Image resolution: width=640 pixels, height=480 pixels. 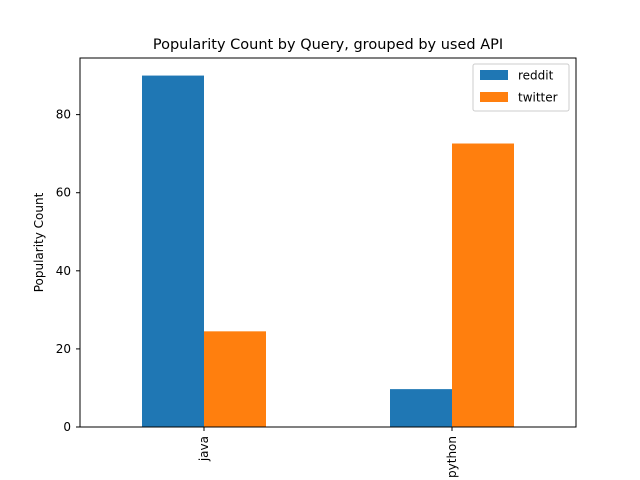 I want to click on y-tick-label: 0, so click(x=67, y=427).